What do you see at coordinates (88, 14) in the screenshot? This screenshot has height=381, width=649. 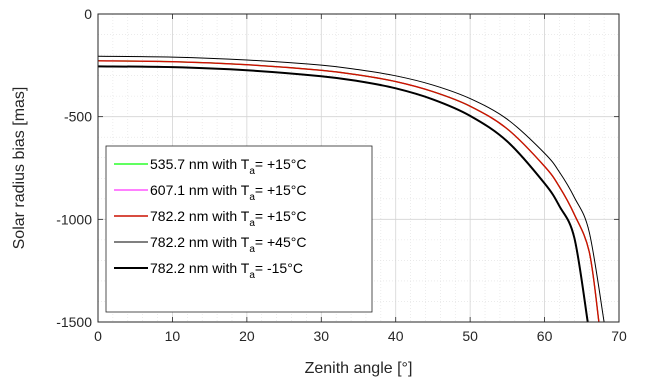 I see `y-tick-label: 0` at bounding box center [88, 14].